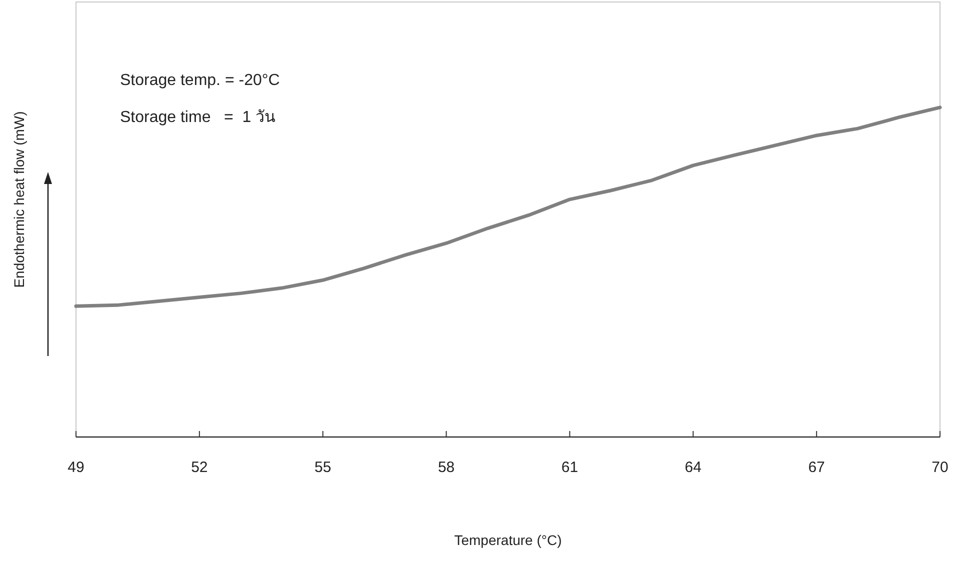 The height and width of the screenshot is (564, 961). Describe the element at coordinates (569, 467) in the screenshot. I see `x-tick-label: 61` at that location.